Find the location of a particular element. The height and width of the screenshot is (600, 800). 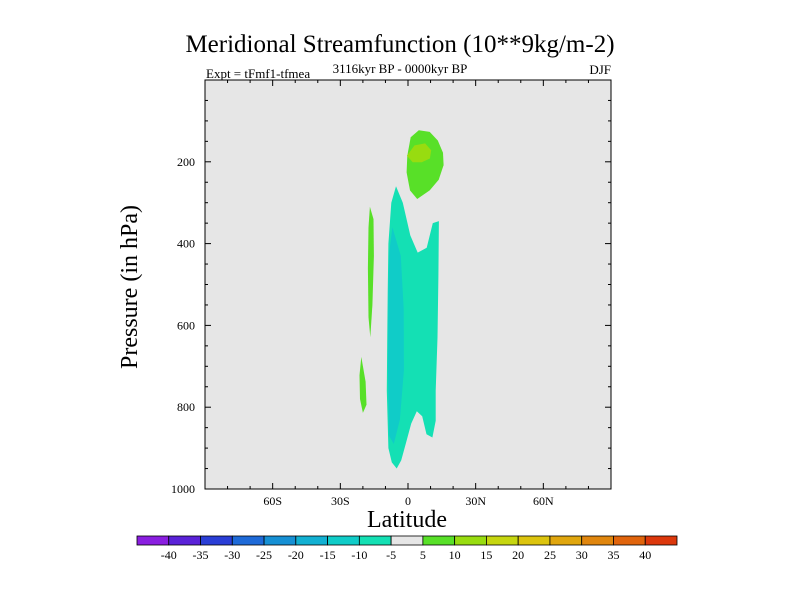

x-tick-label: 30N is located at coordinates (475, 501).